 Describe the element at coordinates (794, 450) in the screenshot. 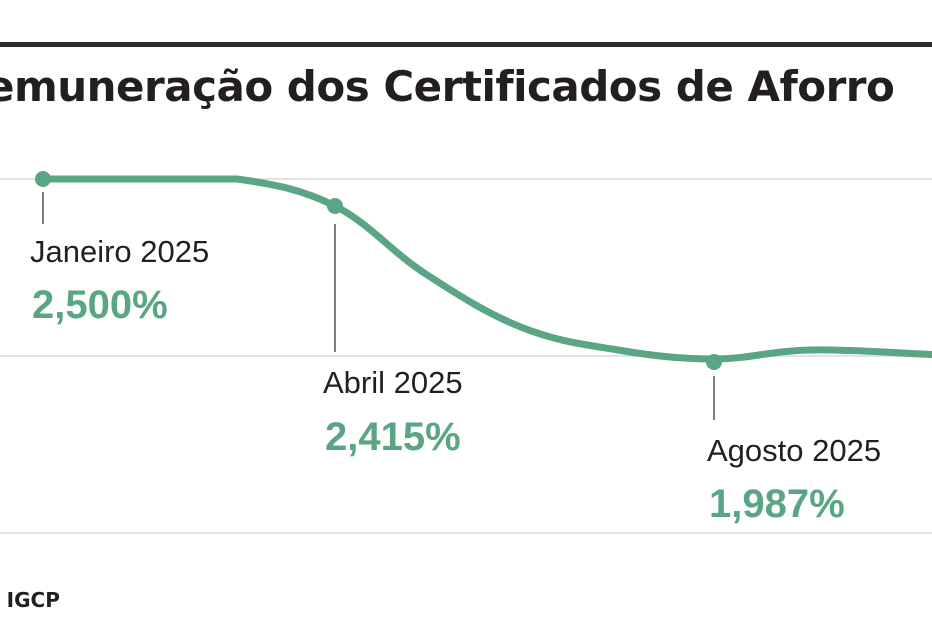

I see `callout-label: Agosto 2025` at that location.